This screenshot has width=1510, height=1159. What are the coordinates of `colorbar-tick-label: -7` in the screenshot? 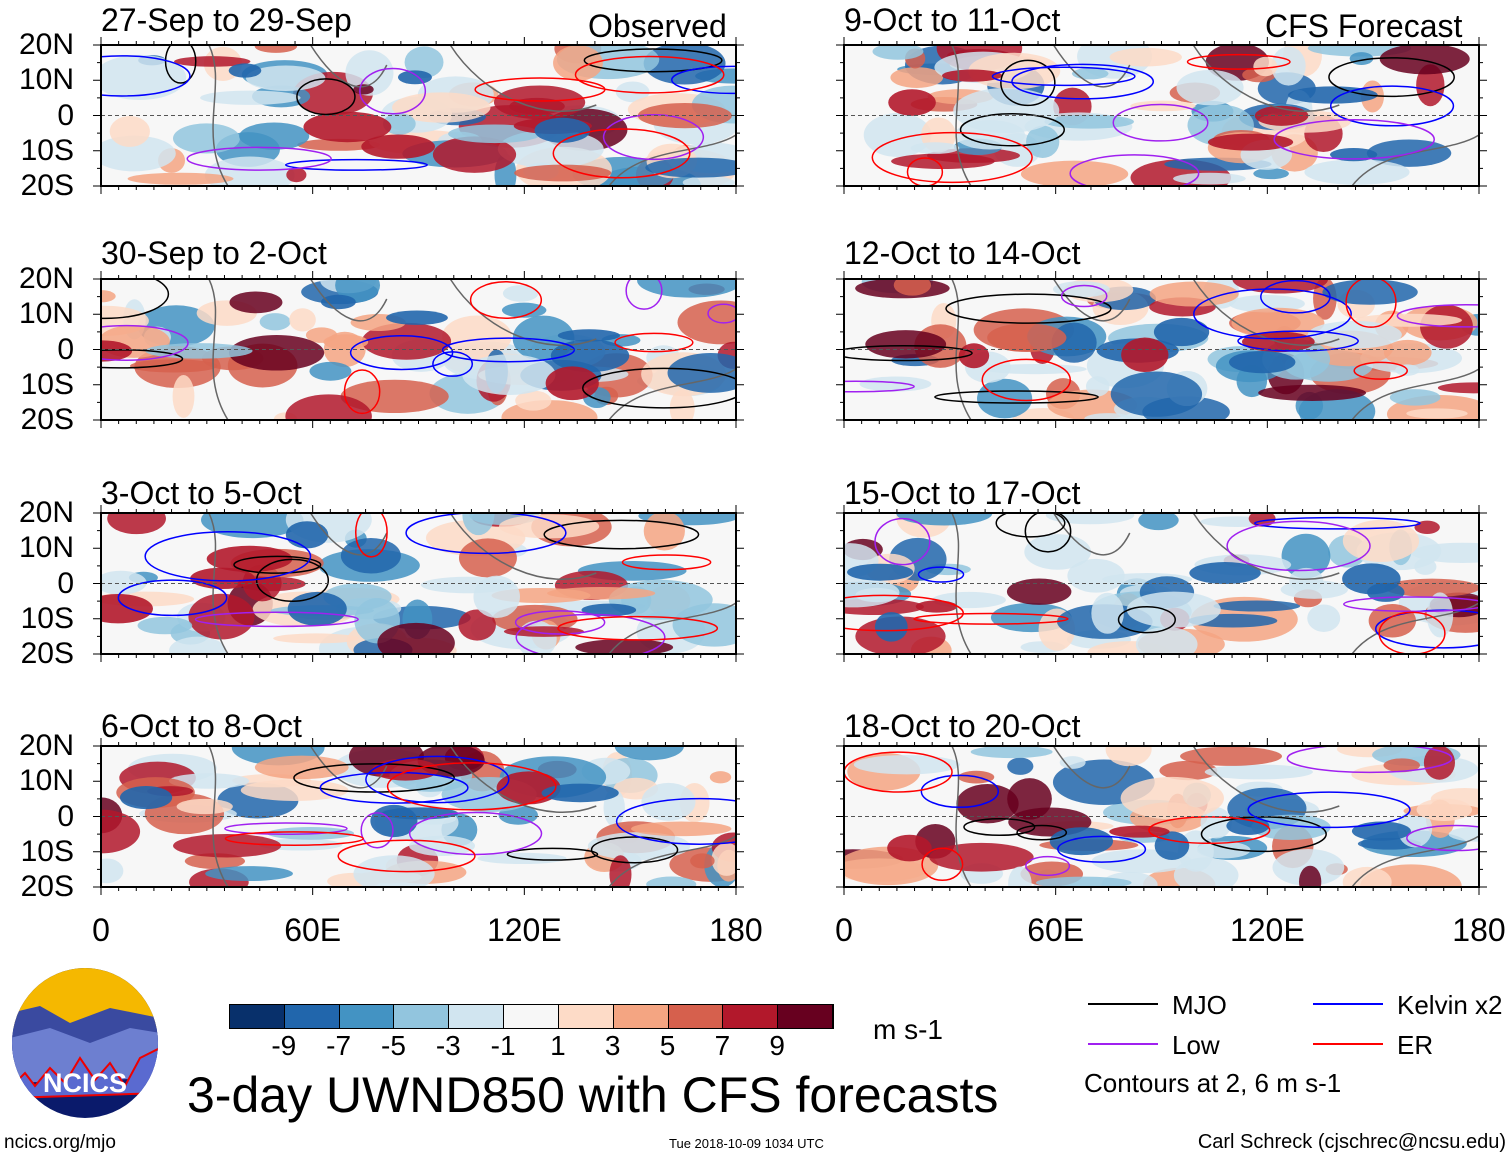 It's located at (339, 1045).